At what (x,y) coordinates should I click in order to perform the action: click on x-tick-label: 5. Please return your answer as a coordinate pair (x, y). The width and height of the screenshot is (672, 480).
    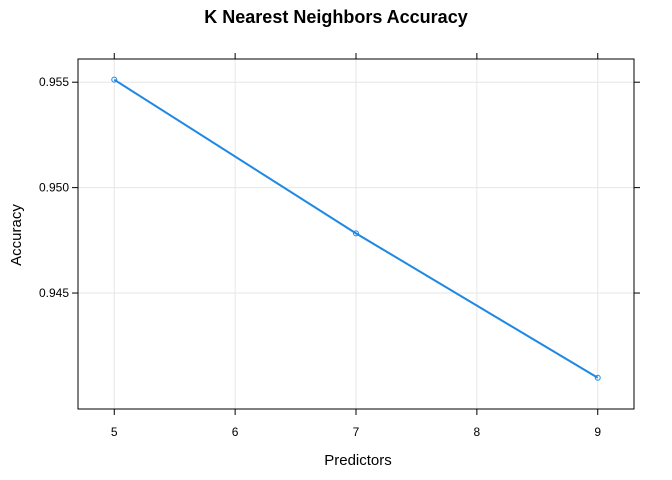
    Looking at the image, I should click on (114, 432).